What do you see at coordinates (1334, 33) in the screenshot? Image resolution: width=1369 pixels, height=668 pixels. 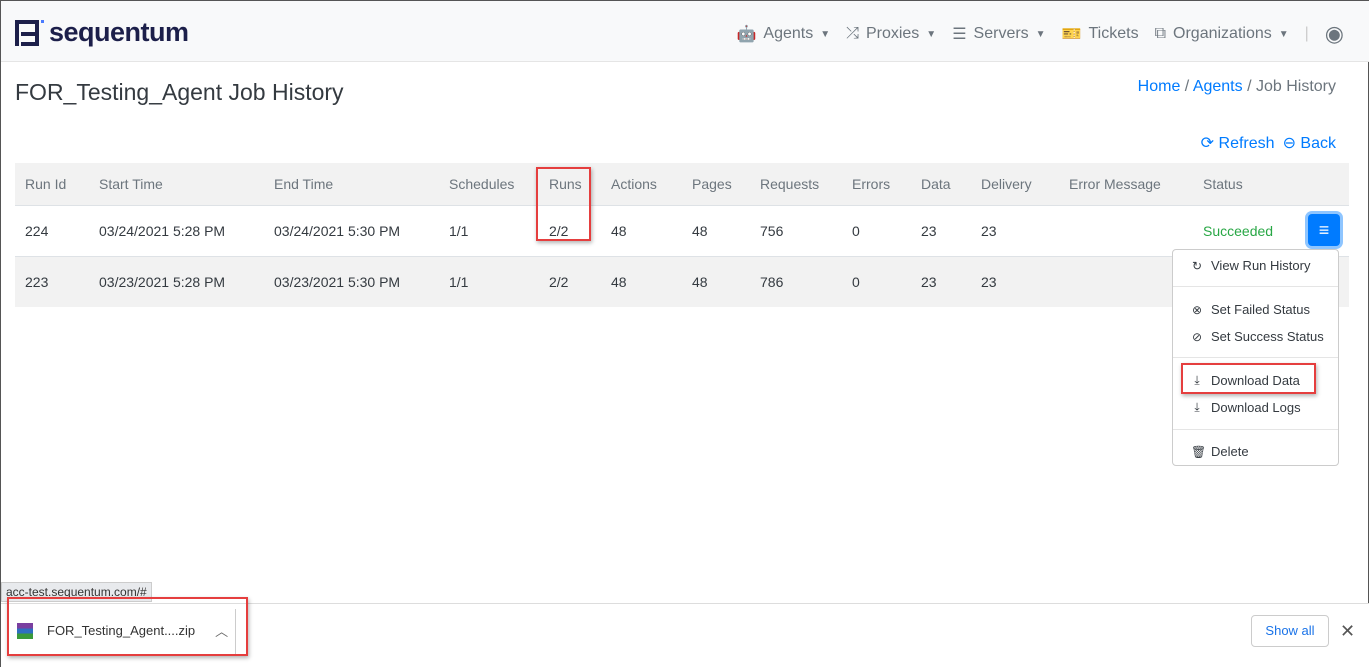 I see `user-avatar-icon: ◉` at bounding box center [1334, 33].